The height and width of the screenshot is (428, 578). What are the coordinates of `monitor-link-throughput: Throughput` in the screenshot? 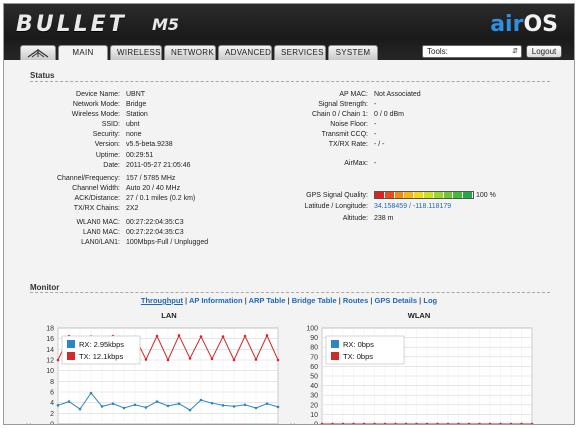 It's located at (161, 300).